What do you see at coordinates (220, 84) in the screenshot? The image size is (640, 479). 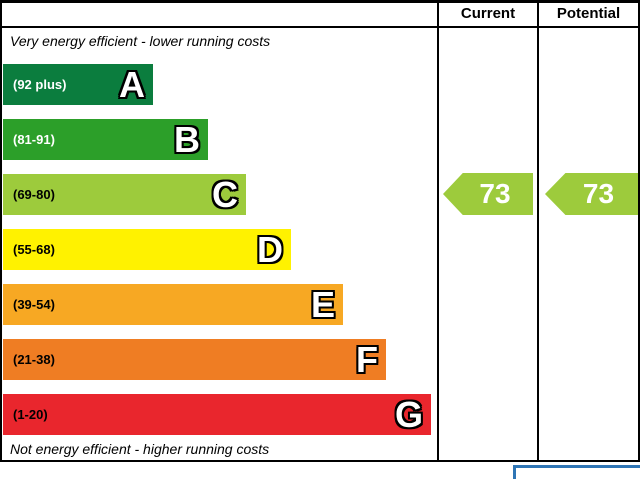 I see `band-row-a: (92 plus) A` at bounding box center [220, 84].